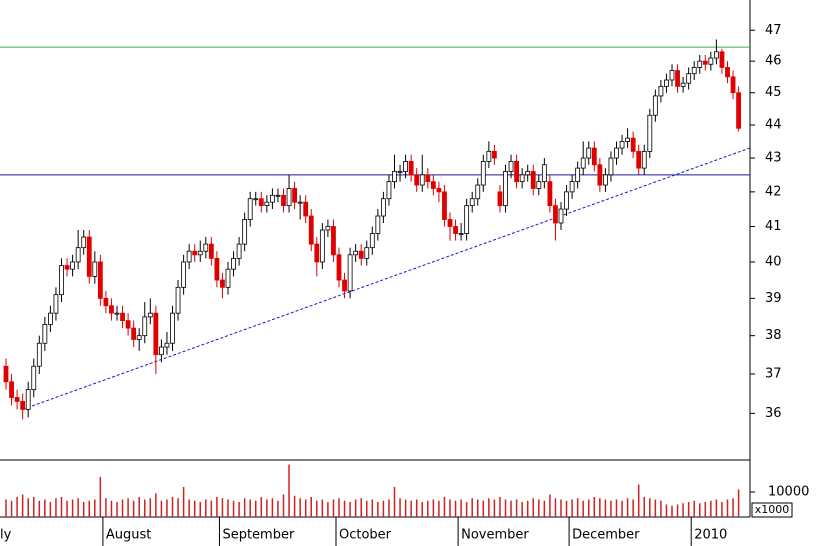  I want to click on y-tick-label: 42, so click(773, 191).